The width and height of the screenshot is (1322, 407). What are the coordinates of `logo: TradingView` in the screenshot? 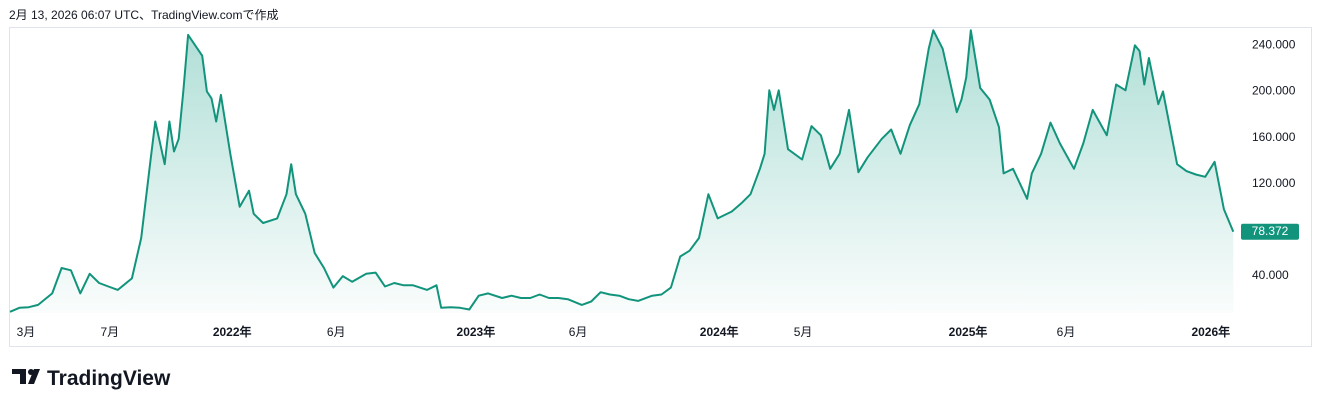 It's located at (91, 378).